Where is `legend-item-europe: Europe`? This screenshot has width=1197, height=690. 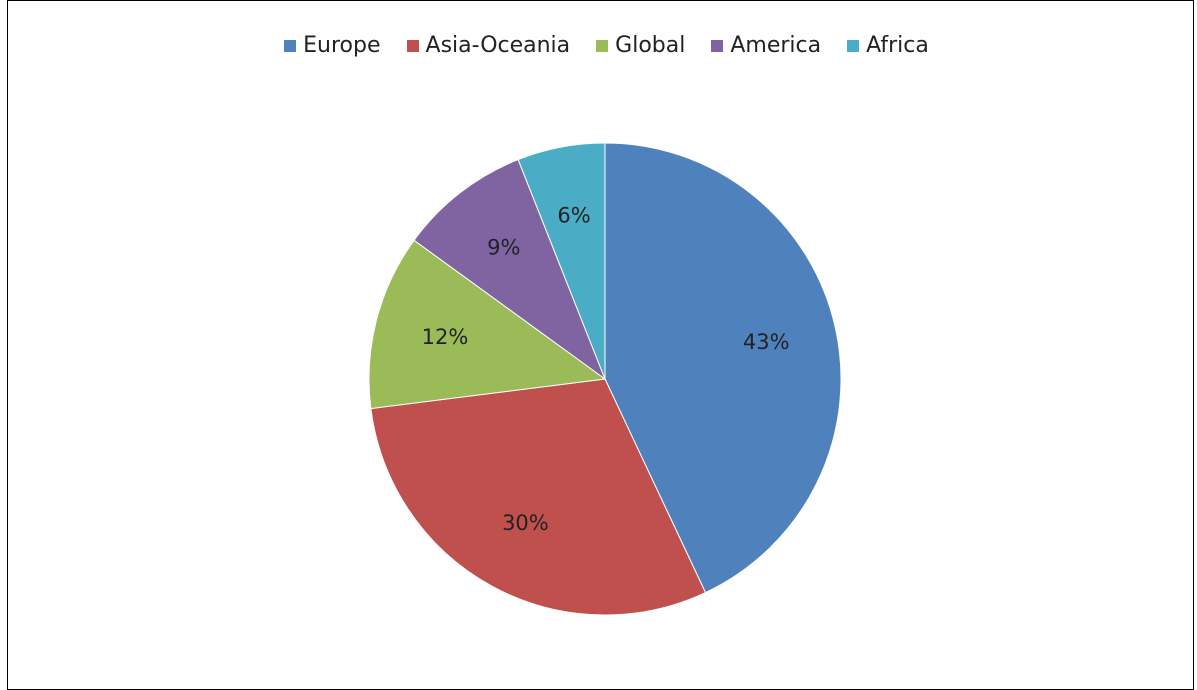
legend-item-europe: Europe is located at coordinates (332, 45).